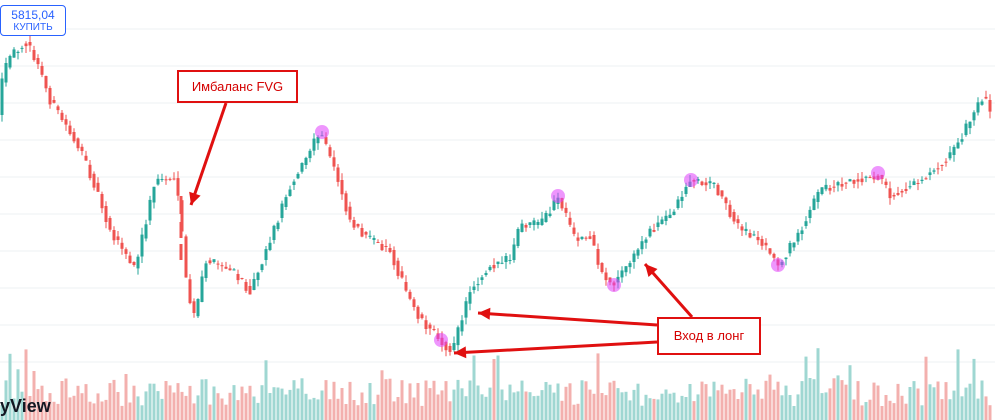 Image resolution: width=995 pixels, height=420 pixels. What do you see at coordinates (33, 20) in the screenshot?
I see `buy-price-badge: 5815,04 КУПИТЬ` at bounding box center [33, 20].